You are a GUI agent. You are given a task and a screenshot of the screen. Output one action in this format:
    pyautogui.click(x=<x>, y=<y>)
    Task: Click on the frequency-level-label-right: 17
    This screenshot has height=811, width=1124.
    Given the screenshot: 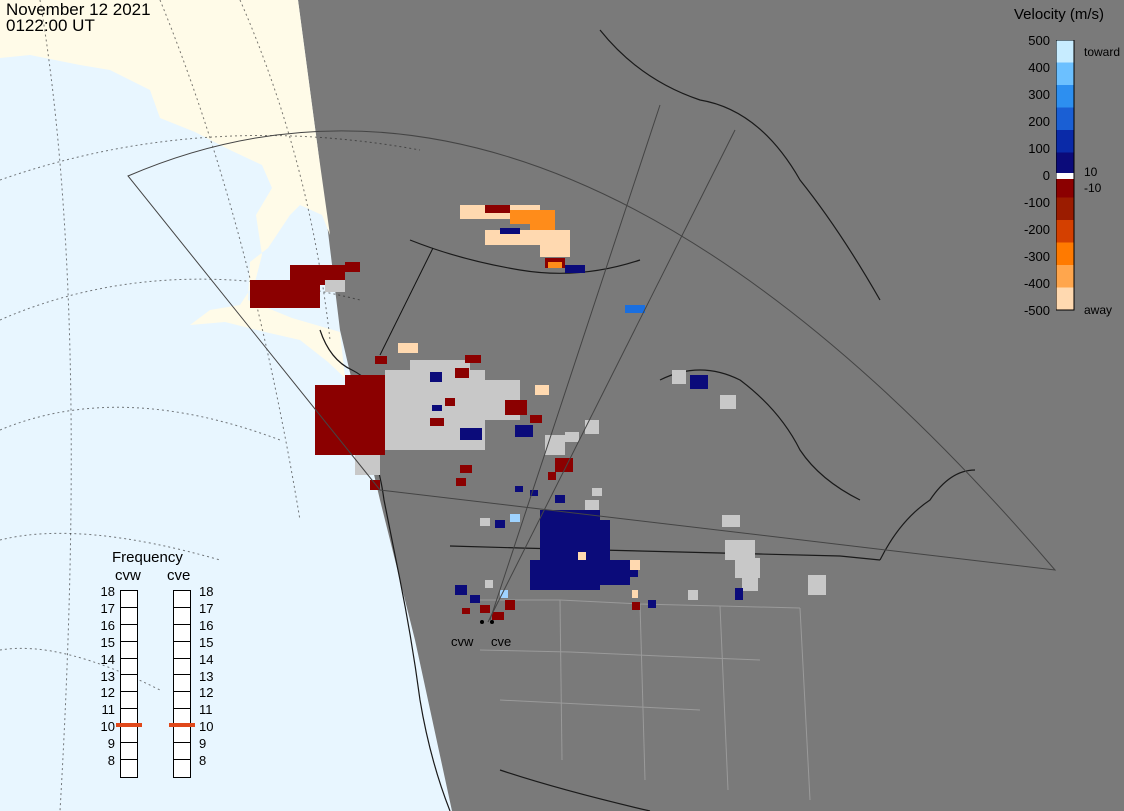 What is the action you would take?
    pyautogui.click(x=206, y=608)
    